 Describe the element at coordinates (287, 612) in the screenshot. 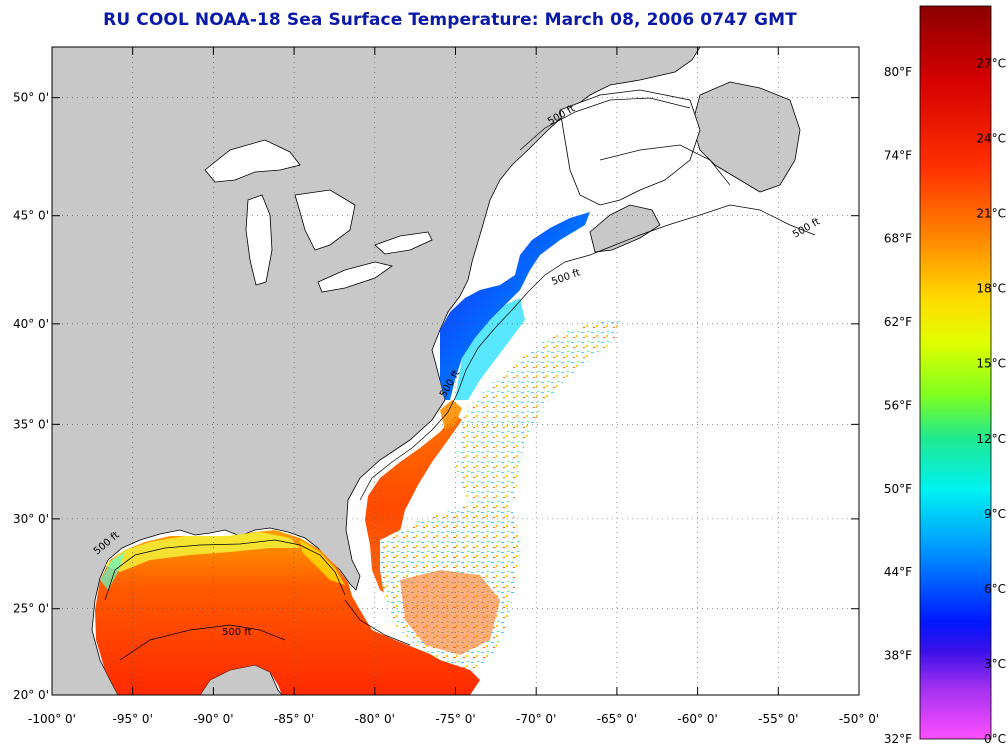

I see `sst-gulf-of-mexico` at that location.